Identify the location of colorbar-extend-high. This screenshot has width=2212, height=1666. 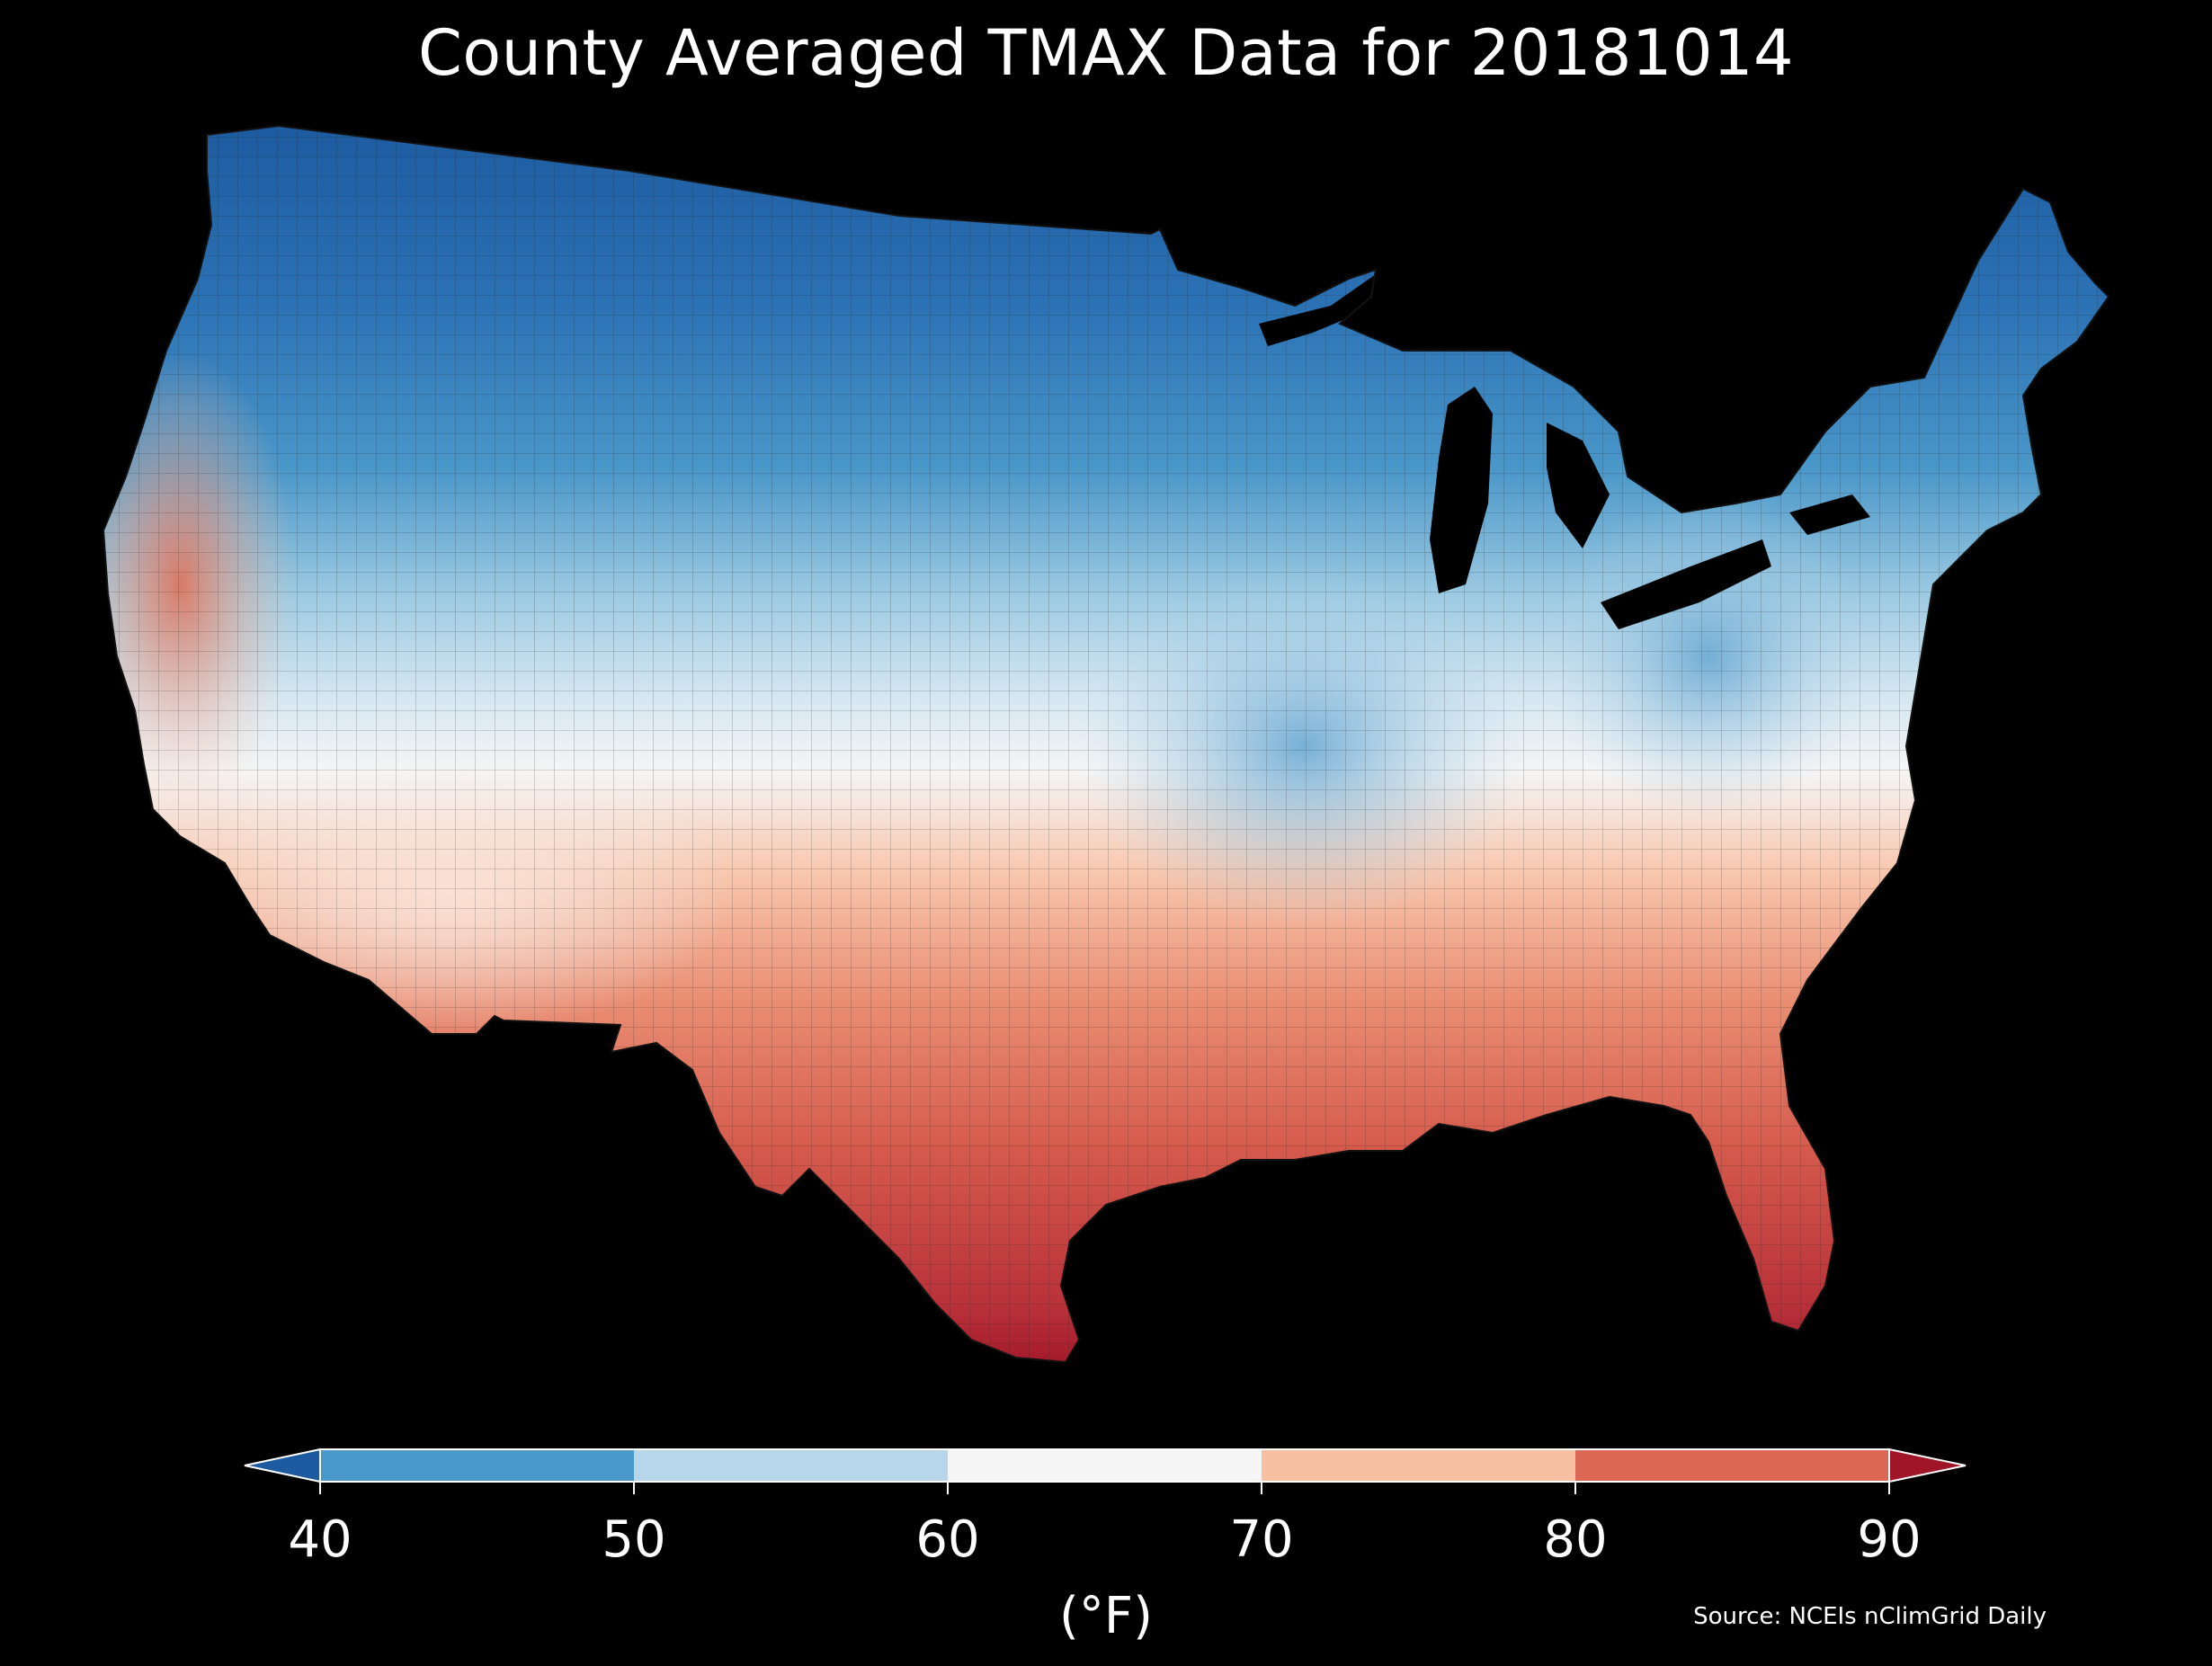
(1927, 1465).